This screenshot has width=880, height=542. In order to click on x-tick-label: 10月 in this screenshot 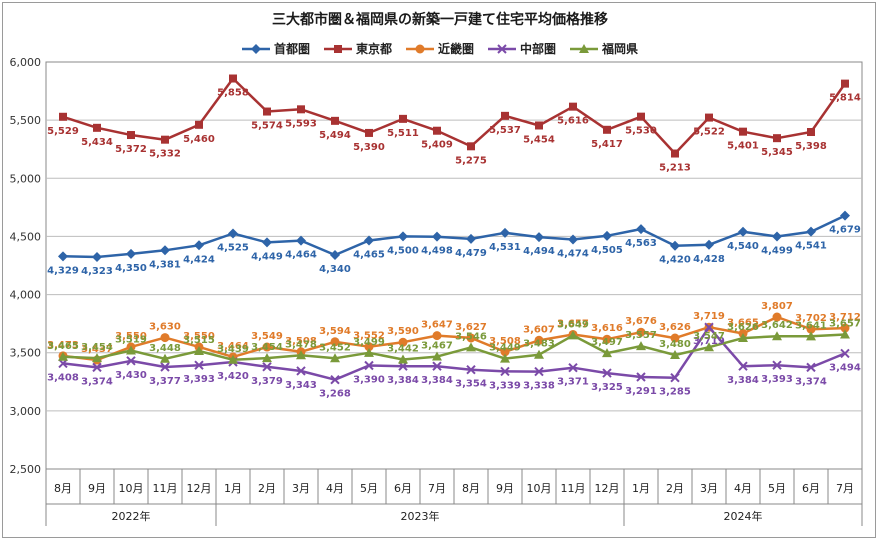, I will do `click(539, 488)`.